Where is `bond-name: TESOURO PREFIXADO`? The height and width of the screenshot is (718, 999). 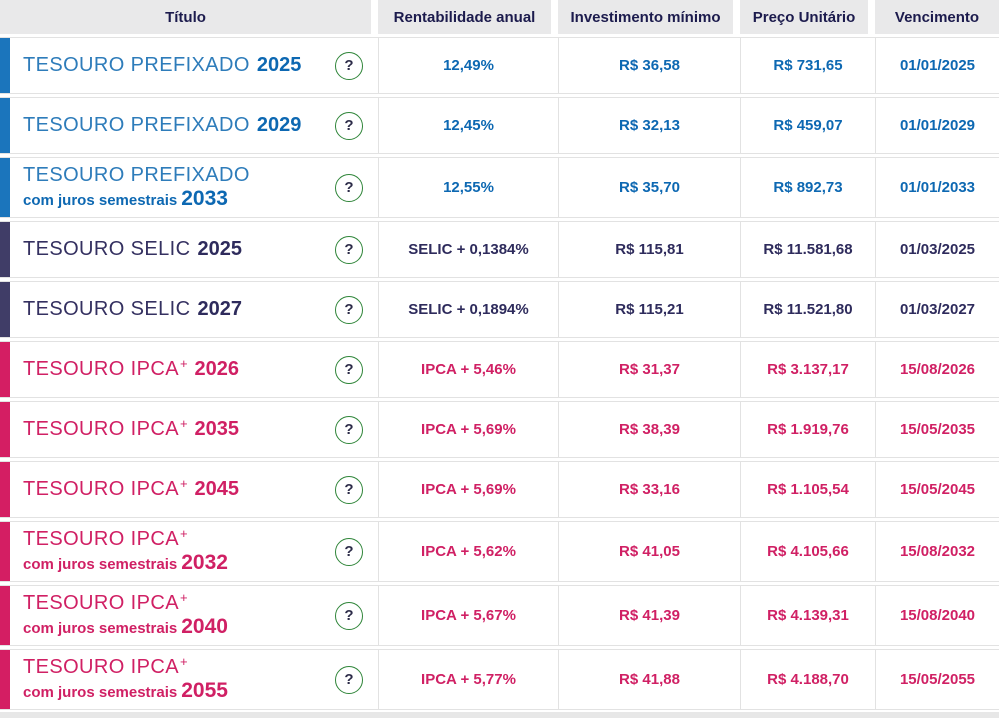 bond-name: TESOURO PREFIXADO is located at coordinates (136, 65).